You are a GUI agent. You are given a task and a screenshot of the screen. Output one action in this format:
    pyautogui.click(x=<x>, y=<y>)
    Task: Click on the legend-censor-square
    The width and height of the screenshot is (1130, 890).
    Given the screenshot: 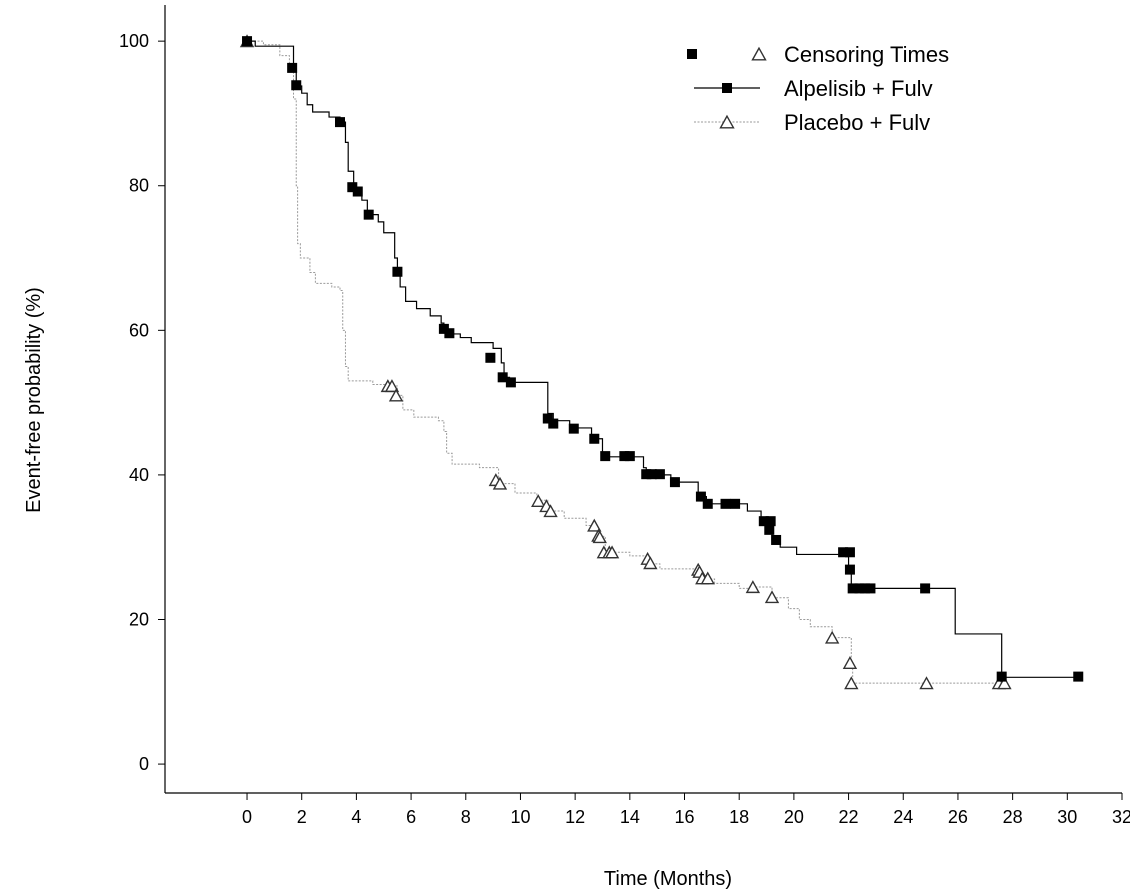 What is the action you would take?
    pyautogui.click(x=692, y=54)
    